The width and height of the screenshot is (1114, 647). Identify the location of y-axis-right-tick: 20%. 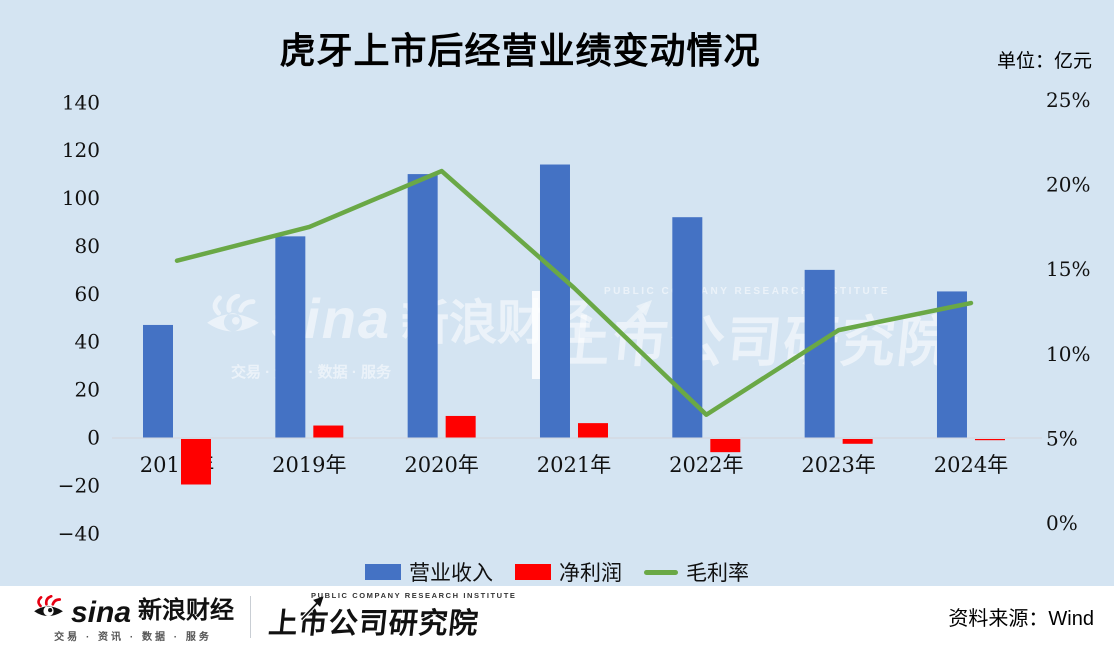
(1068, 185).